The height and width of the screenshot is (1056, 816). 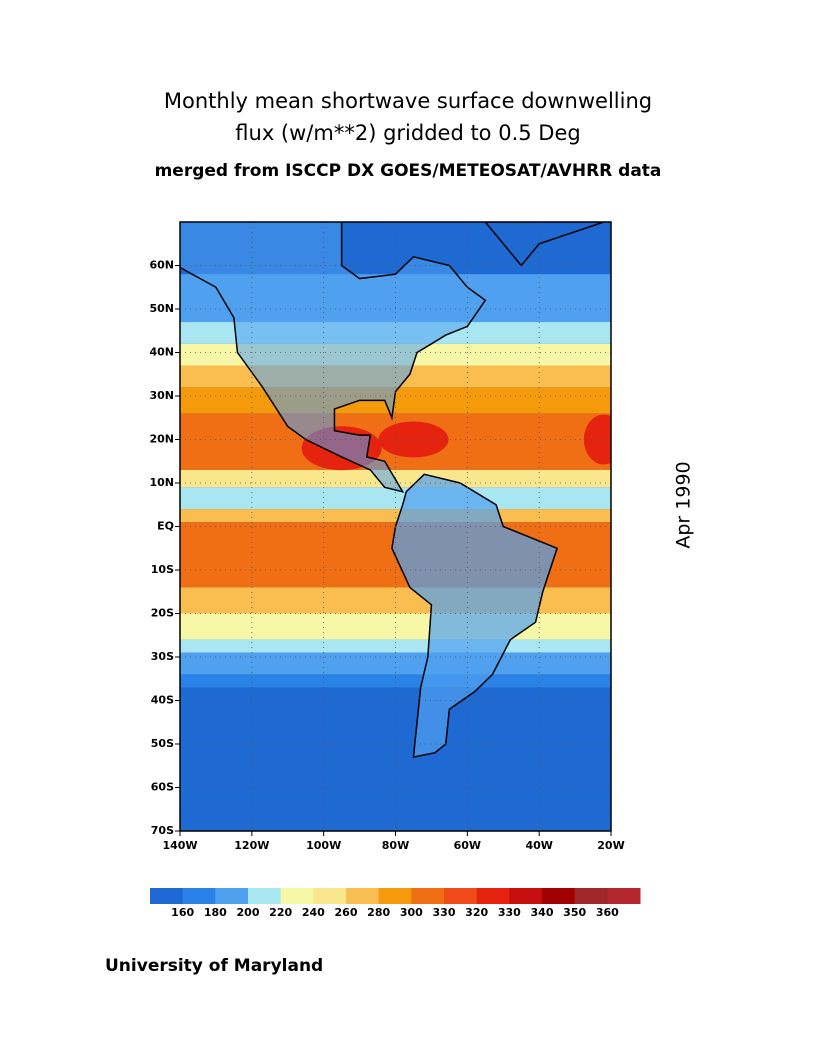 What do you see at coordinates (214, 966) in the screenshot?
I see `footer: University of Maryland` at bounding box center [214, 966].